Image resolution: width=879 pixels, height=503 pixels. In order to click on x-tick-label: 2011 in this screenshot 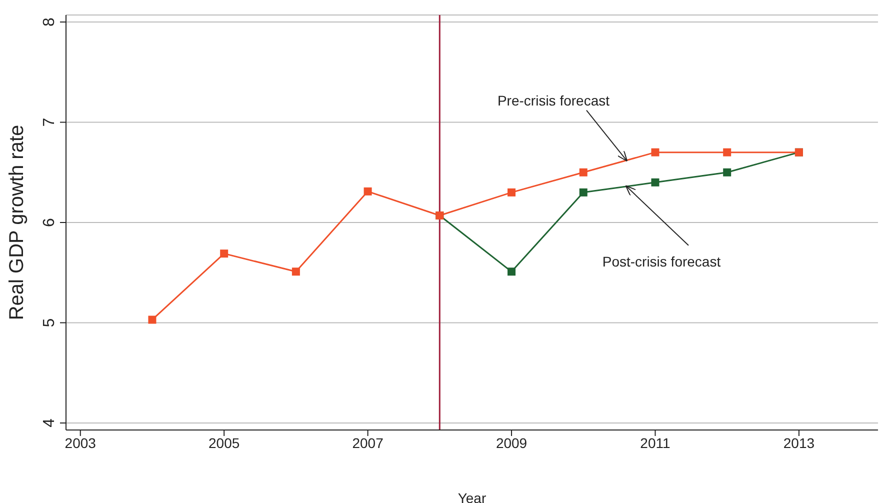, I will do `click(655, 442)`.